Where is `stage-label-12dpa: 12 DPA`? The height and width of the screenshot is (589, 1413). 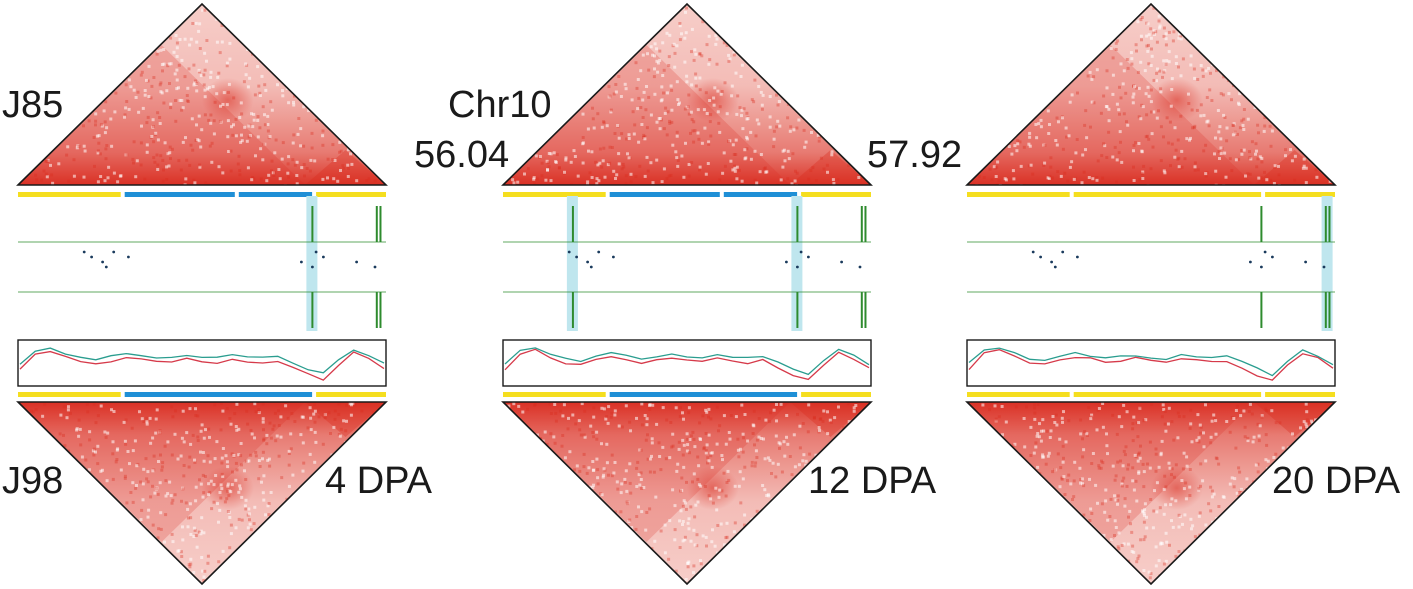 stage-label-12dpa: 12 DPA is located at coordinates (872, 481).